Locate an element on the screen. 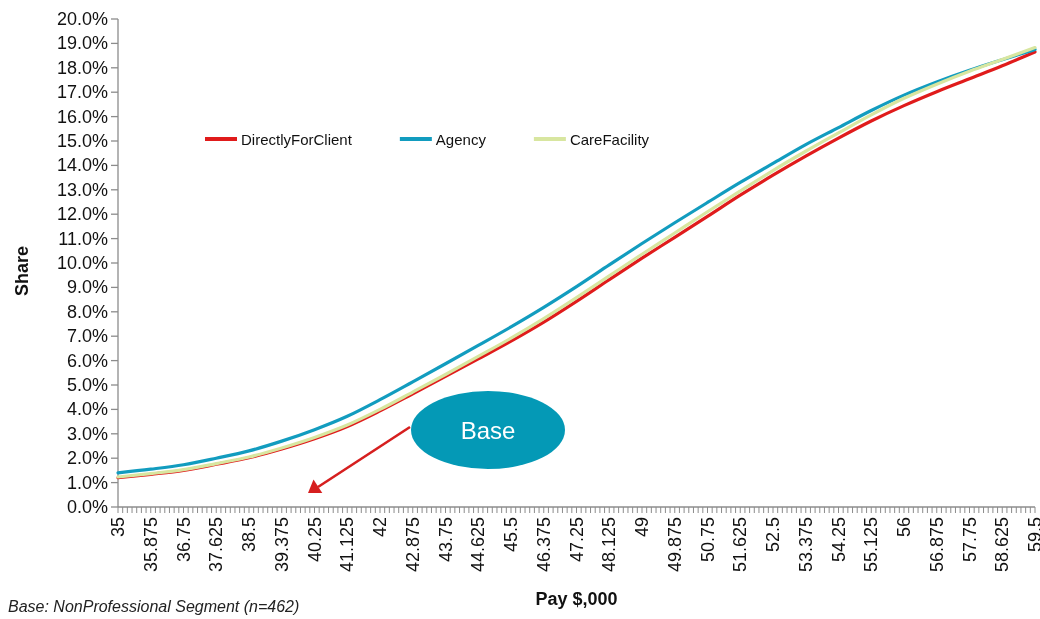 The height and width of the screenshot is (619, 1040). y-tick-label: 20.0% is located at coordinates (82, 19).